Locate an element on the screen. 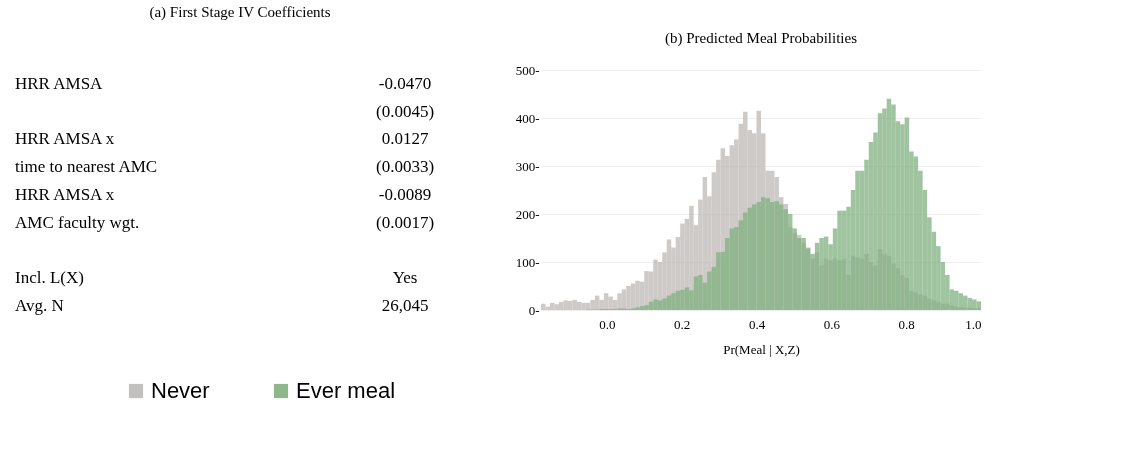 Image resolution: width=1128 pixels, height=470 pixels. x-tick-label: 1.0 is located at coordinates (973, 324).